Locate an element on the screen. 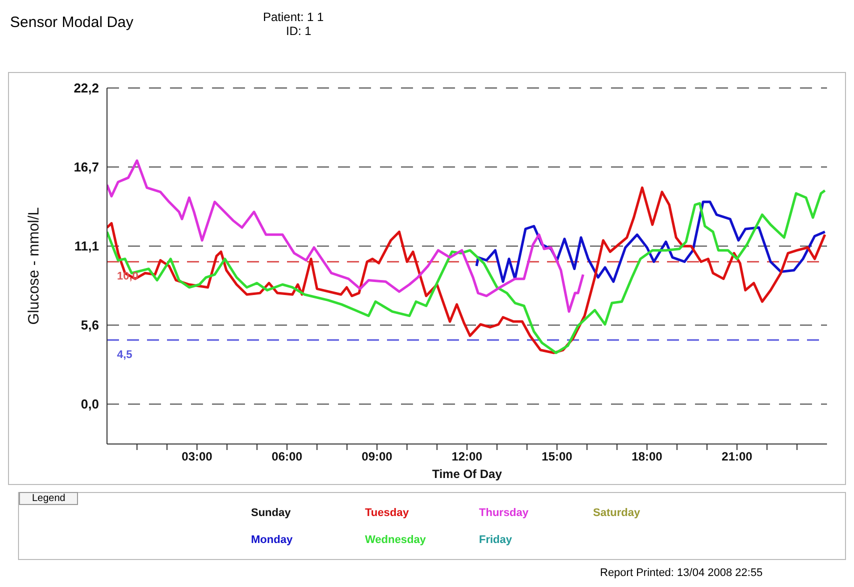 The width and height of the screenshot is (854, 587). y-tick-label: 22,2 is located at coordinates (86, 88).